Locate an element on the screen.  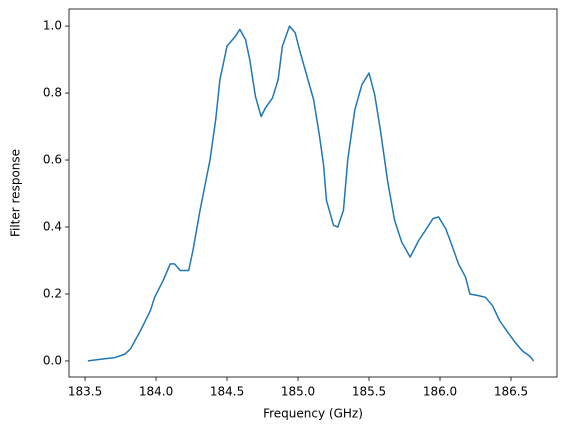
y-tick-label: 0.2 is located at coordinates (52, 293).